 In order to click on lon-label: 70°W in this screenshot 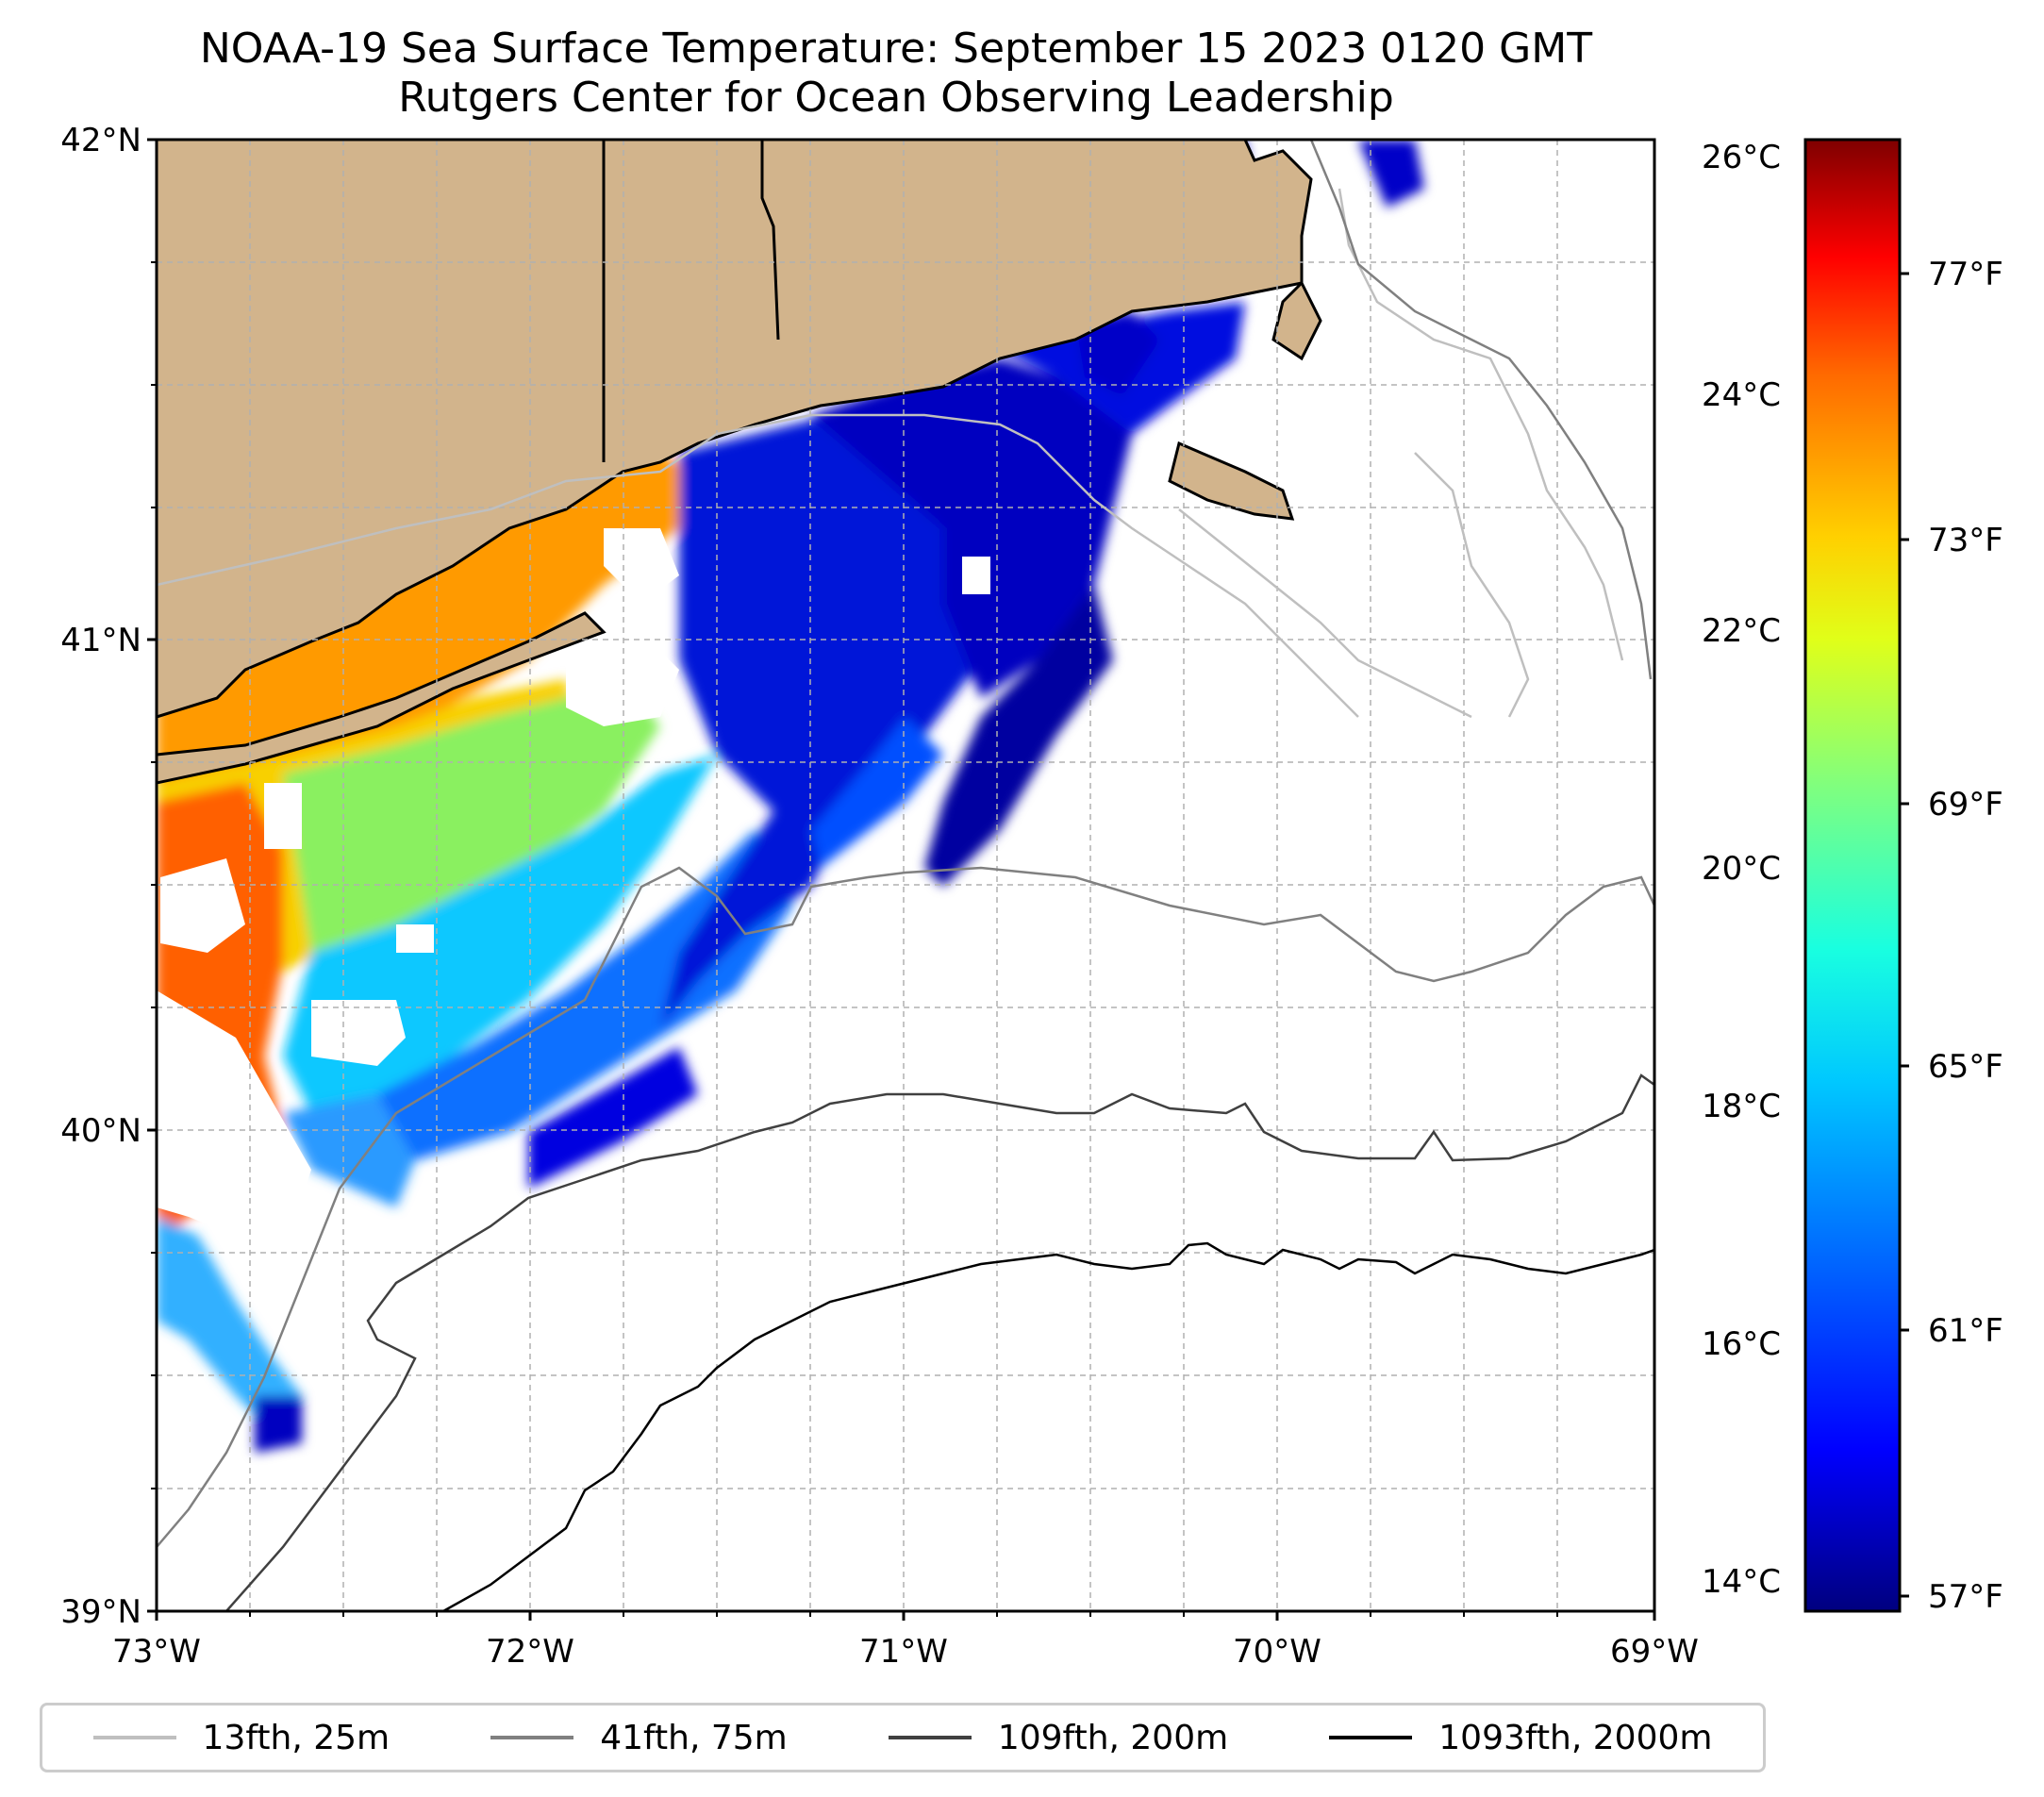, I will do `click(1277, 1652)`.